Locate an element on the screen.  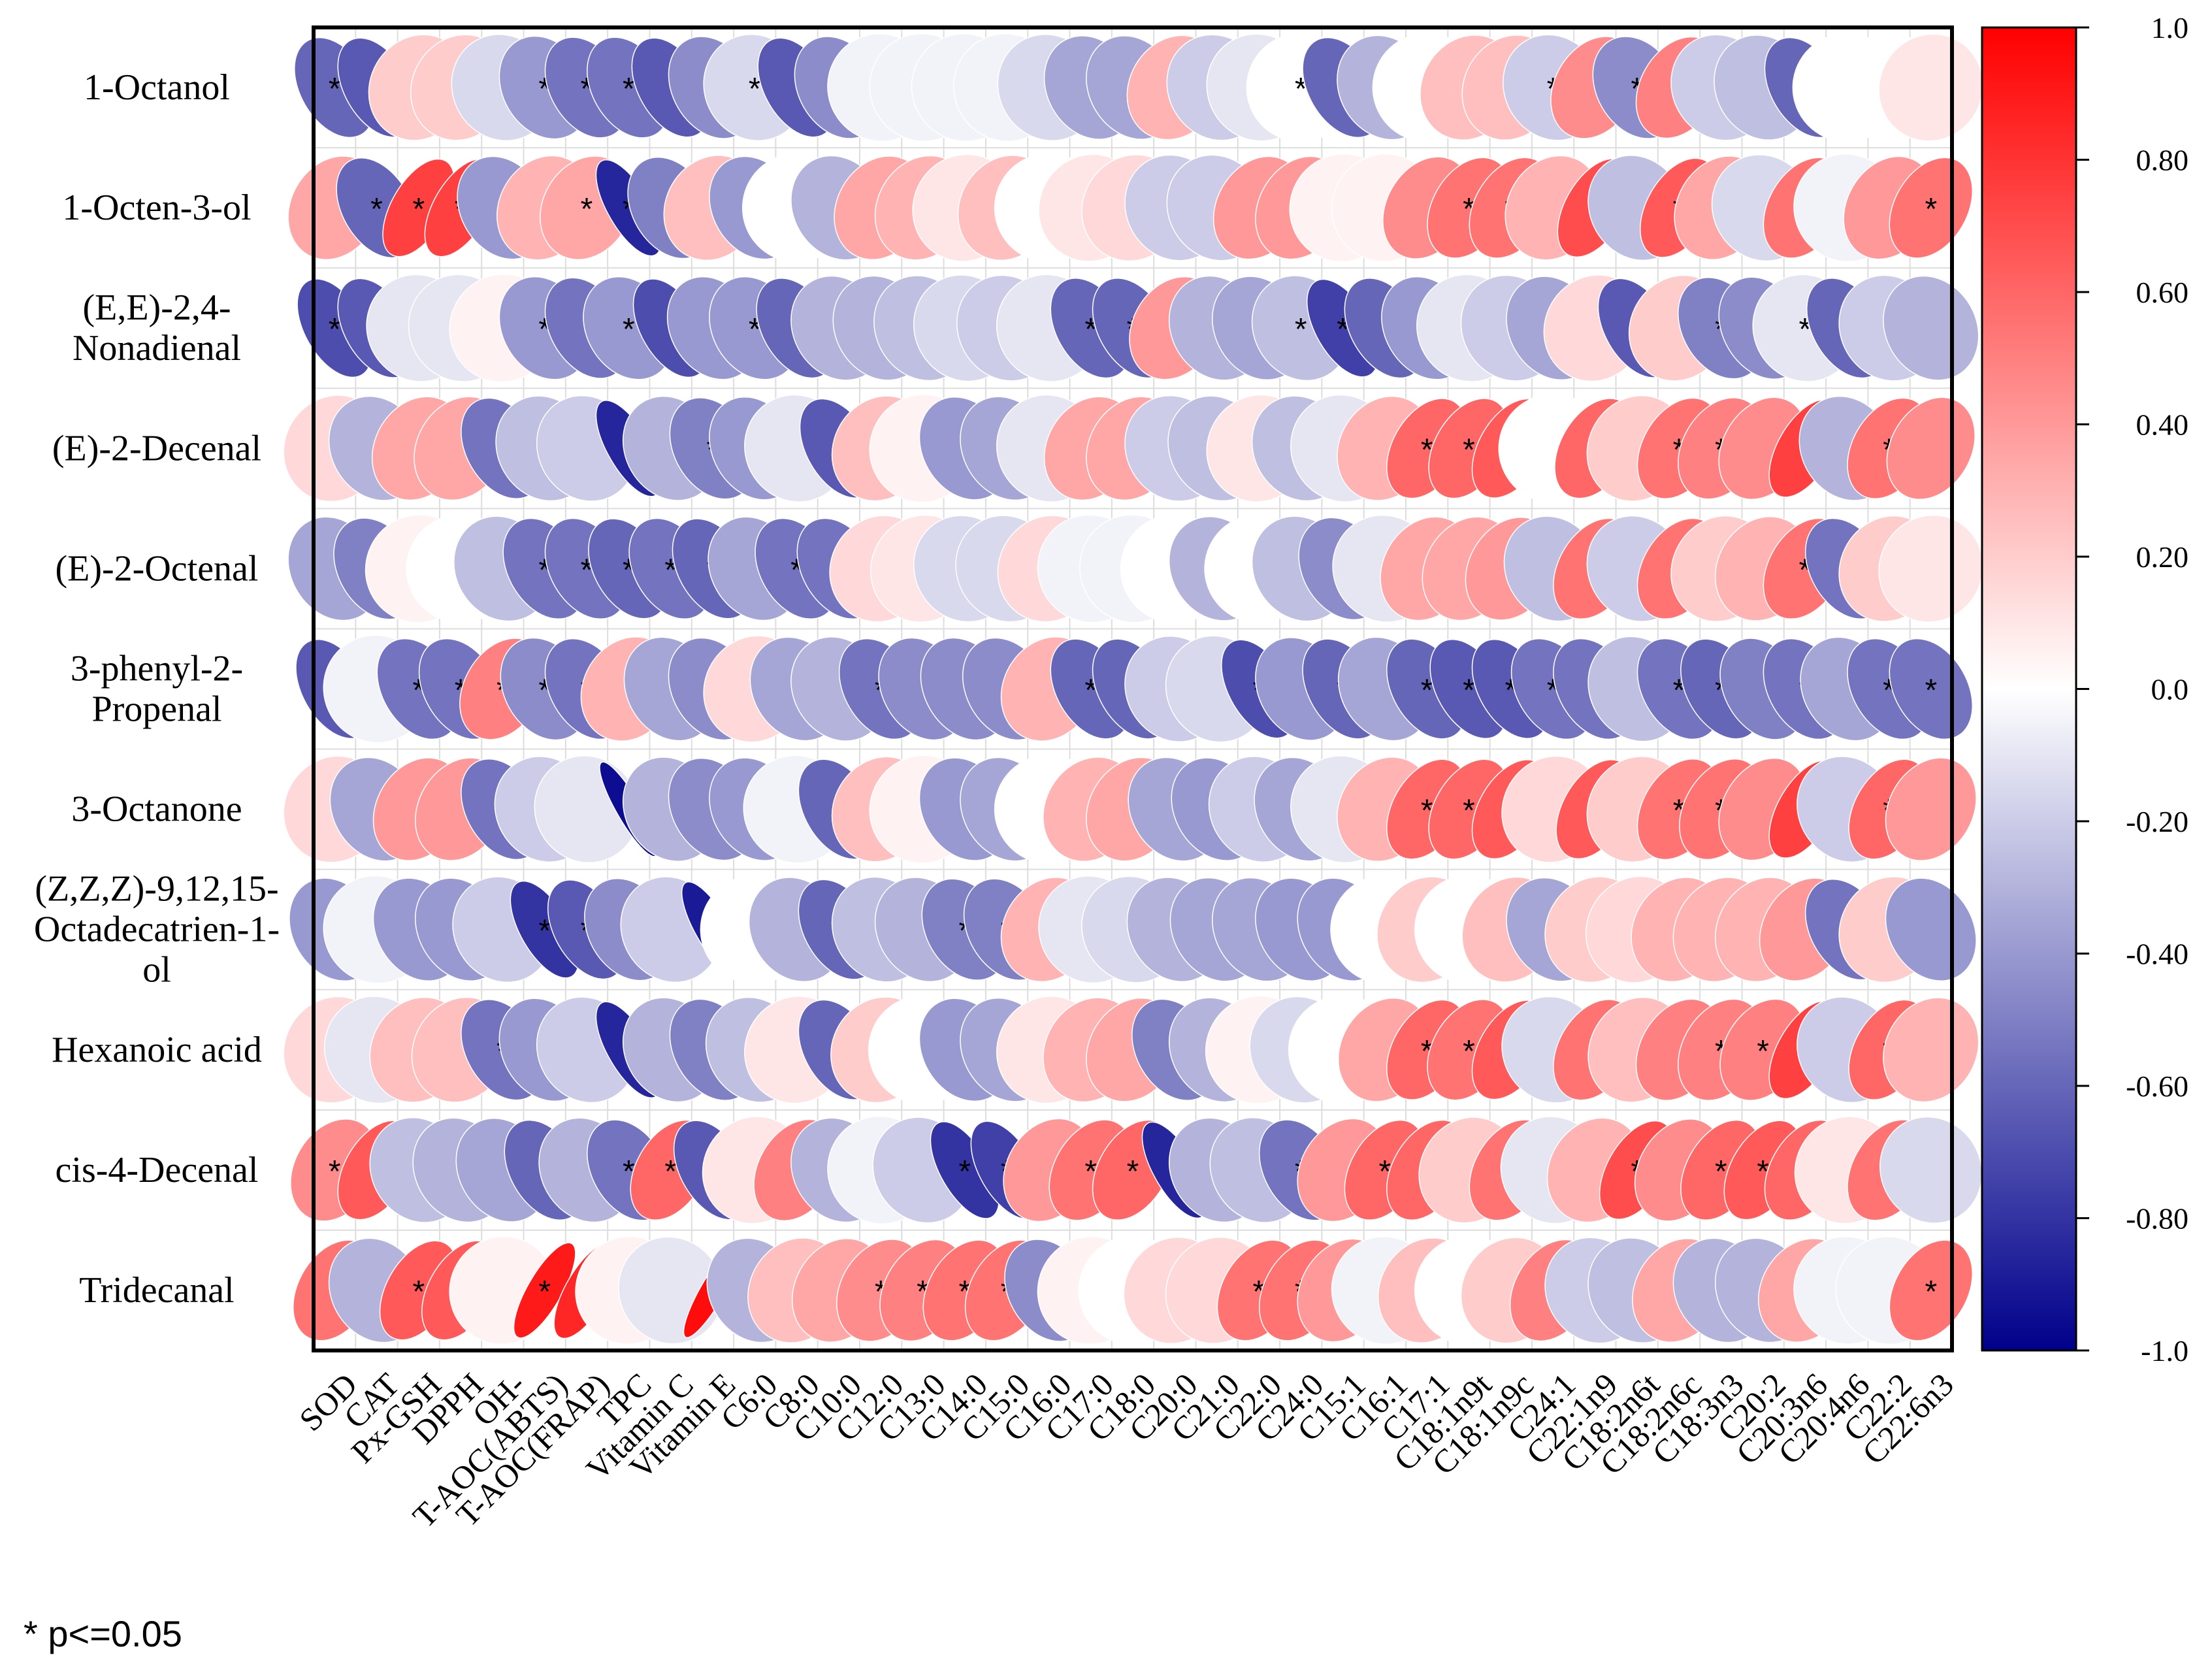
row-label: (E)-2-Decenal is located at coordinates (156, 448).